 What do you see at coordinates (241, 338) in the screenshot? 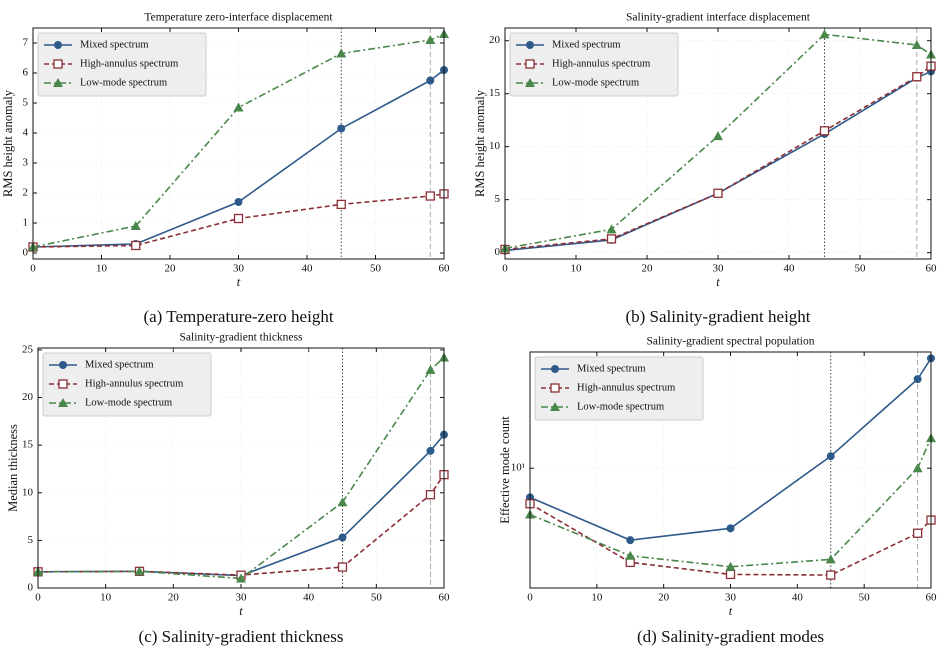
I see `chart-title: Salinity-gradient thickness` at bounding box center [241, 338].